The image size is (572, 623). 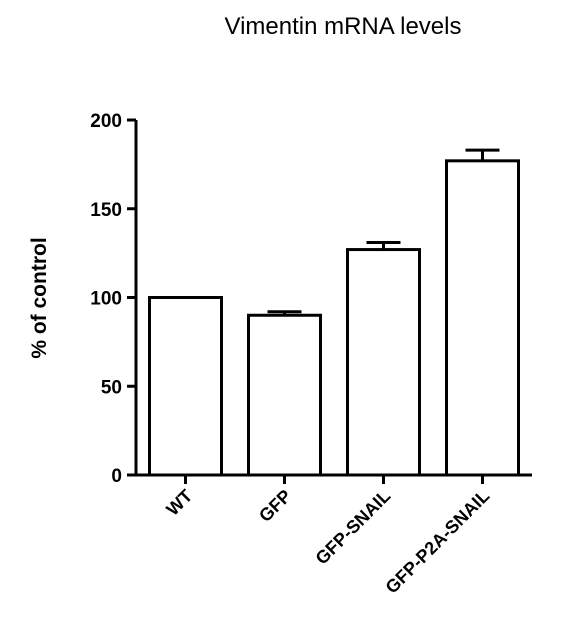 What do you see at coordinates (284, 395) in the screenshot?
I see `bar-gfp` at bounding box center [284, 395].